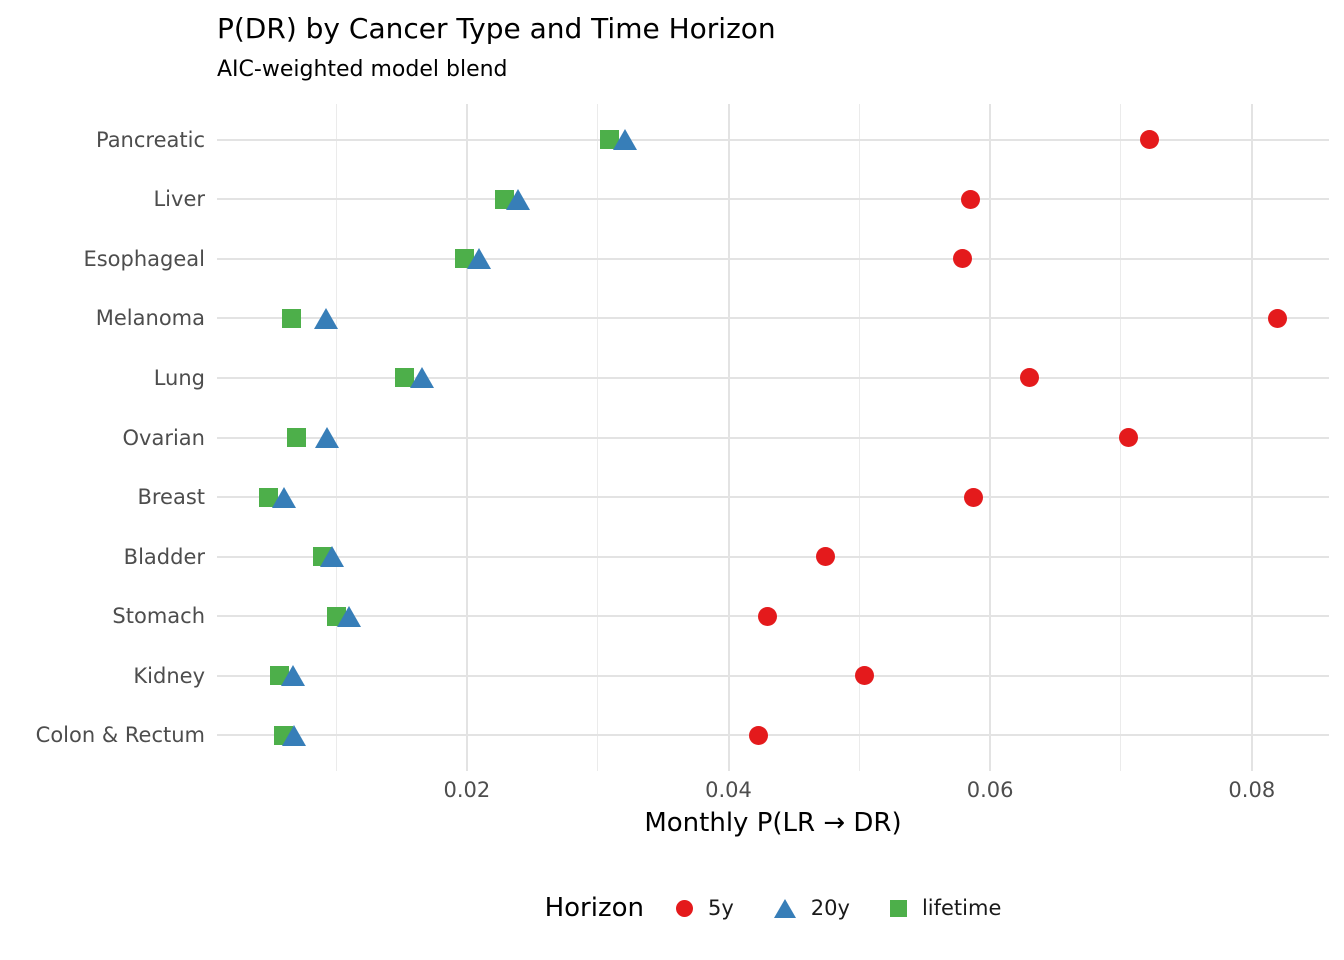  What do you see at coordinates (1252, 790) in the screenshot?
I see `x-tick-label-0.08: 0.08` at bounding box center [1252, 790].